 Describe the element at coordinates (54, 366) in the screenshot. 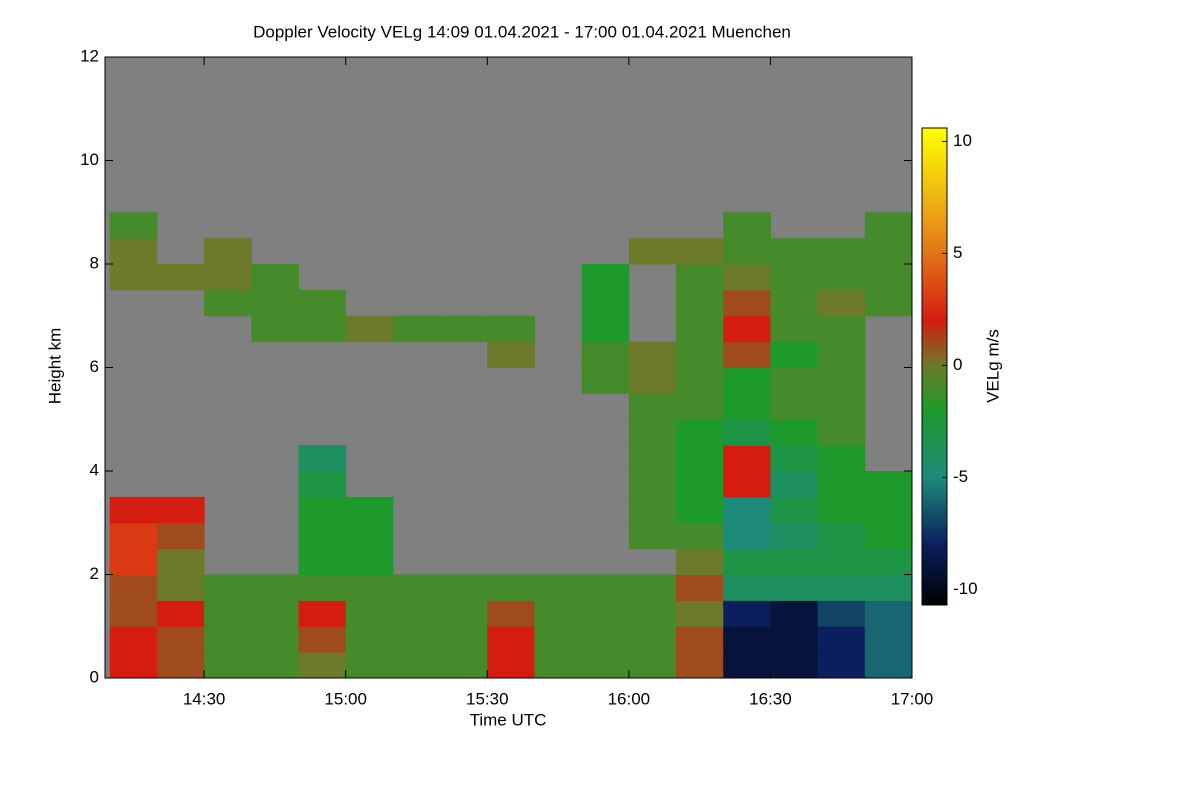

I see `y-axis-title: Height km` at that location.